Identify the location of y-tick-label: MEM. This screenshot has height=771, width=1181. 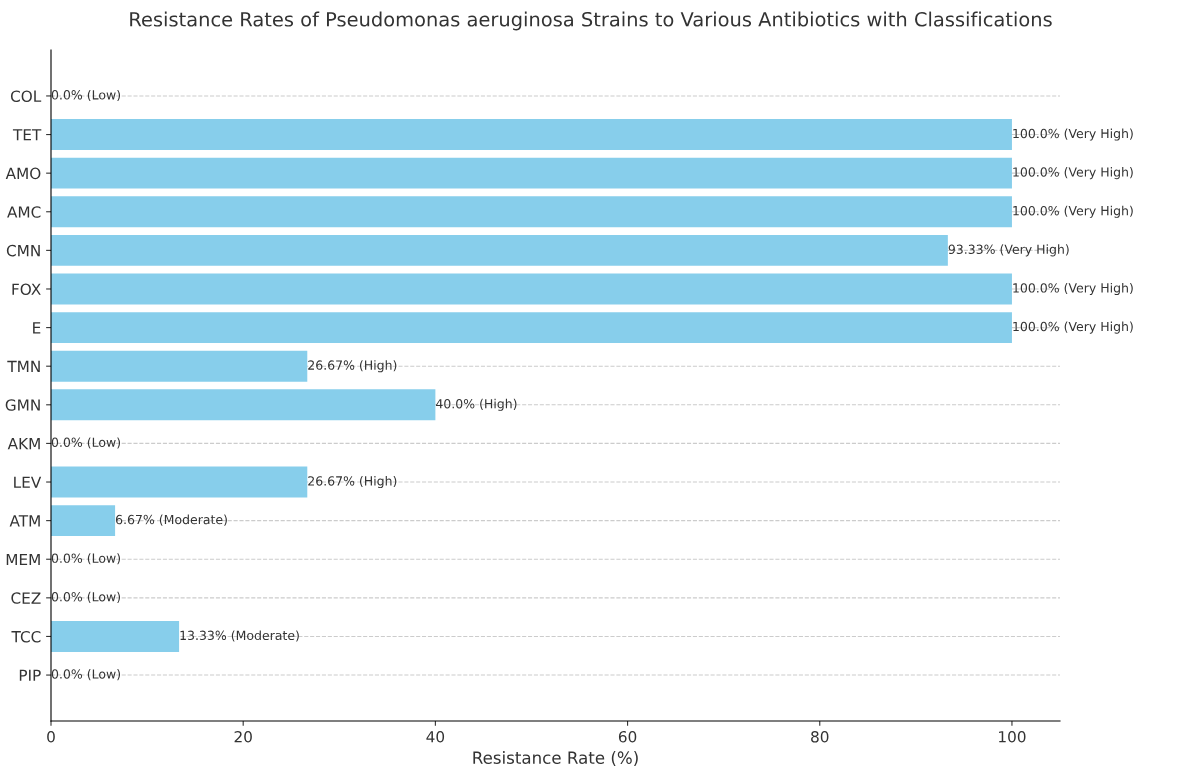
(23, 559).